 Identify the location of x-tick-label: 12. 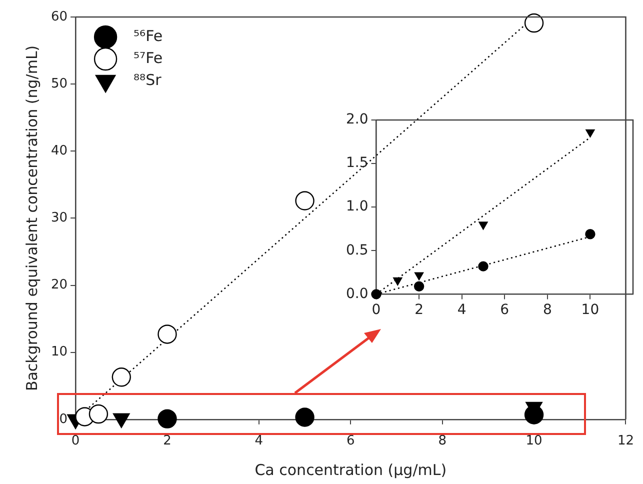
(625, 441).